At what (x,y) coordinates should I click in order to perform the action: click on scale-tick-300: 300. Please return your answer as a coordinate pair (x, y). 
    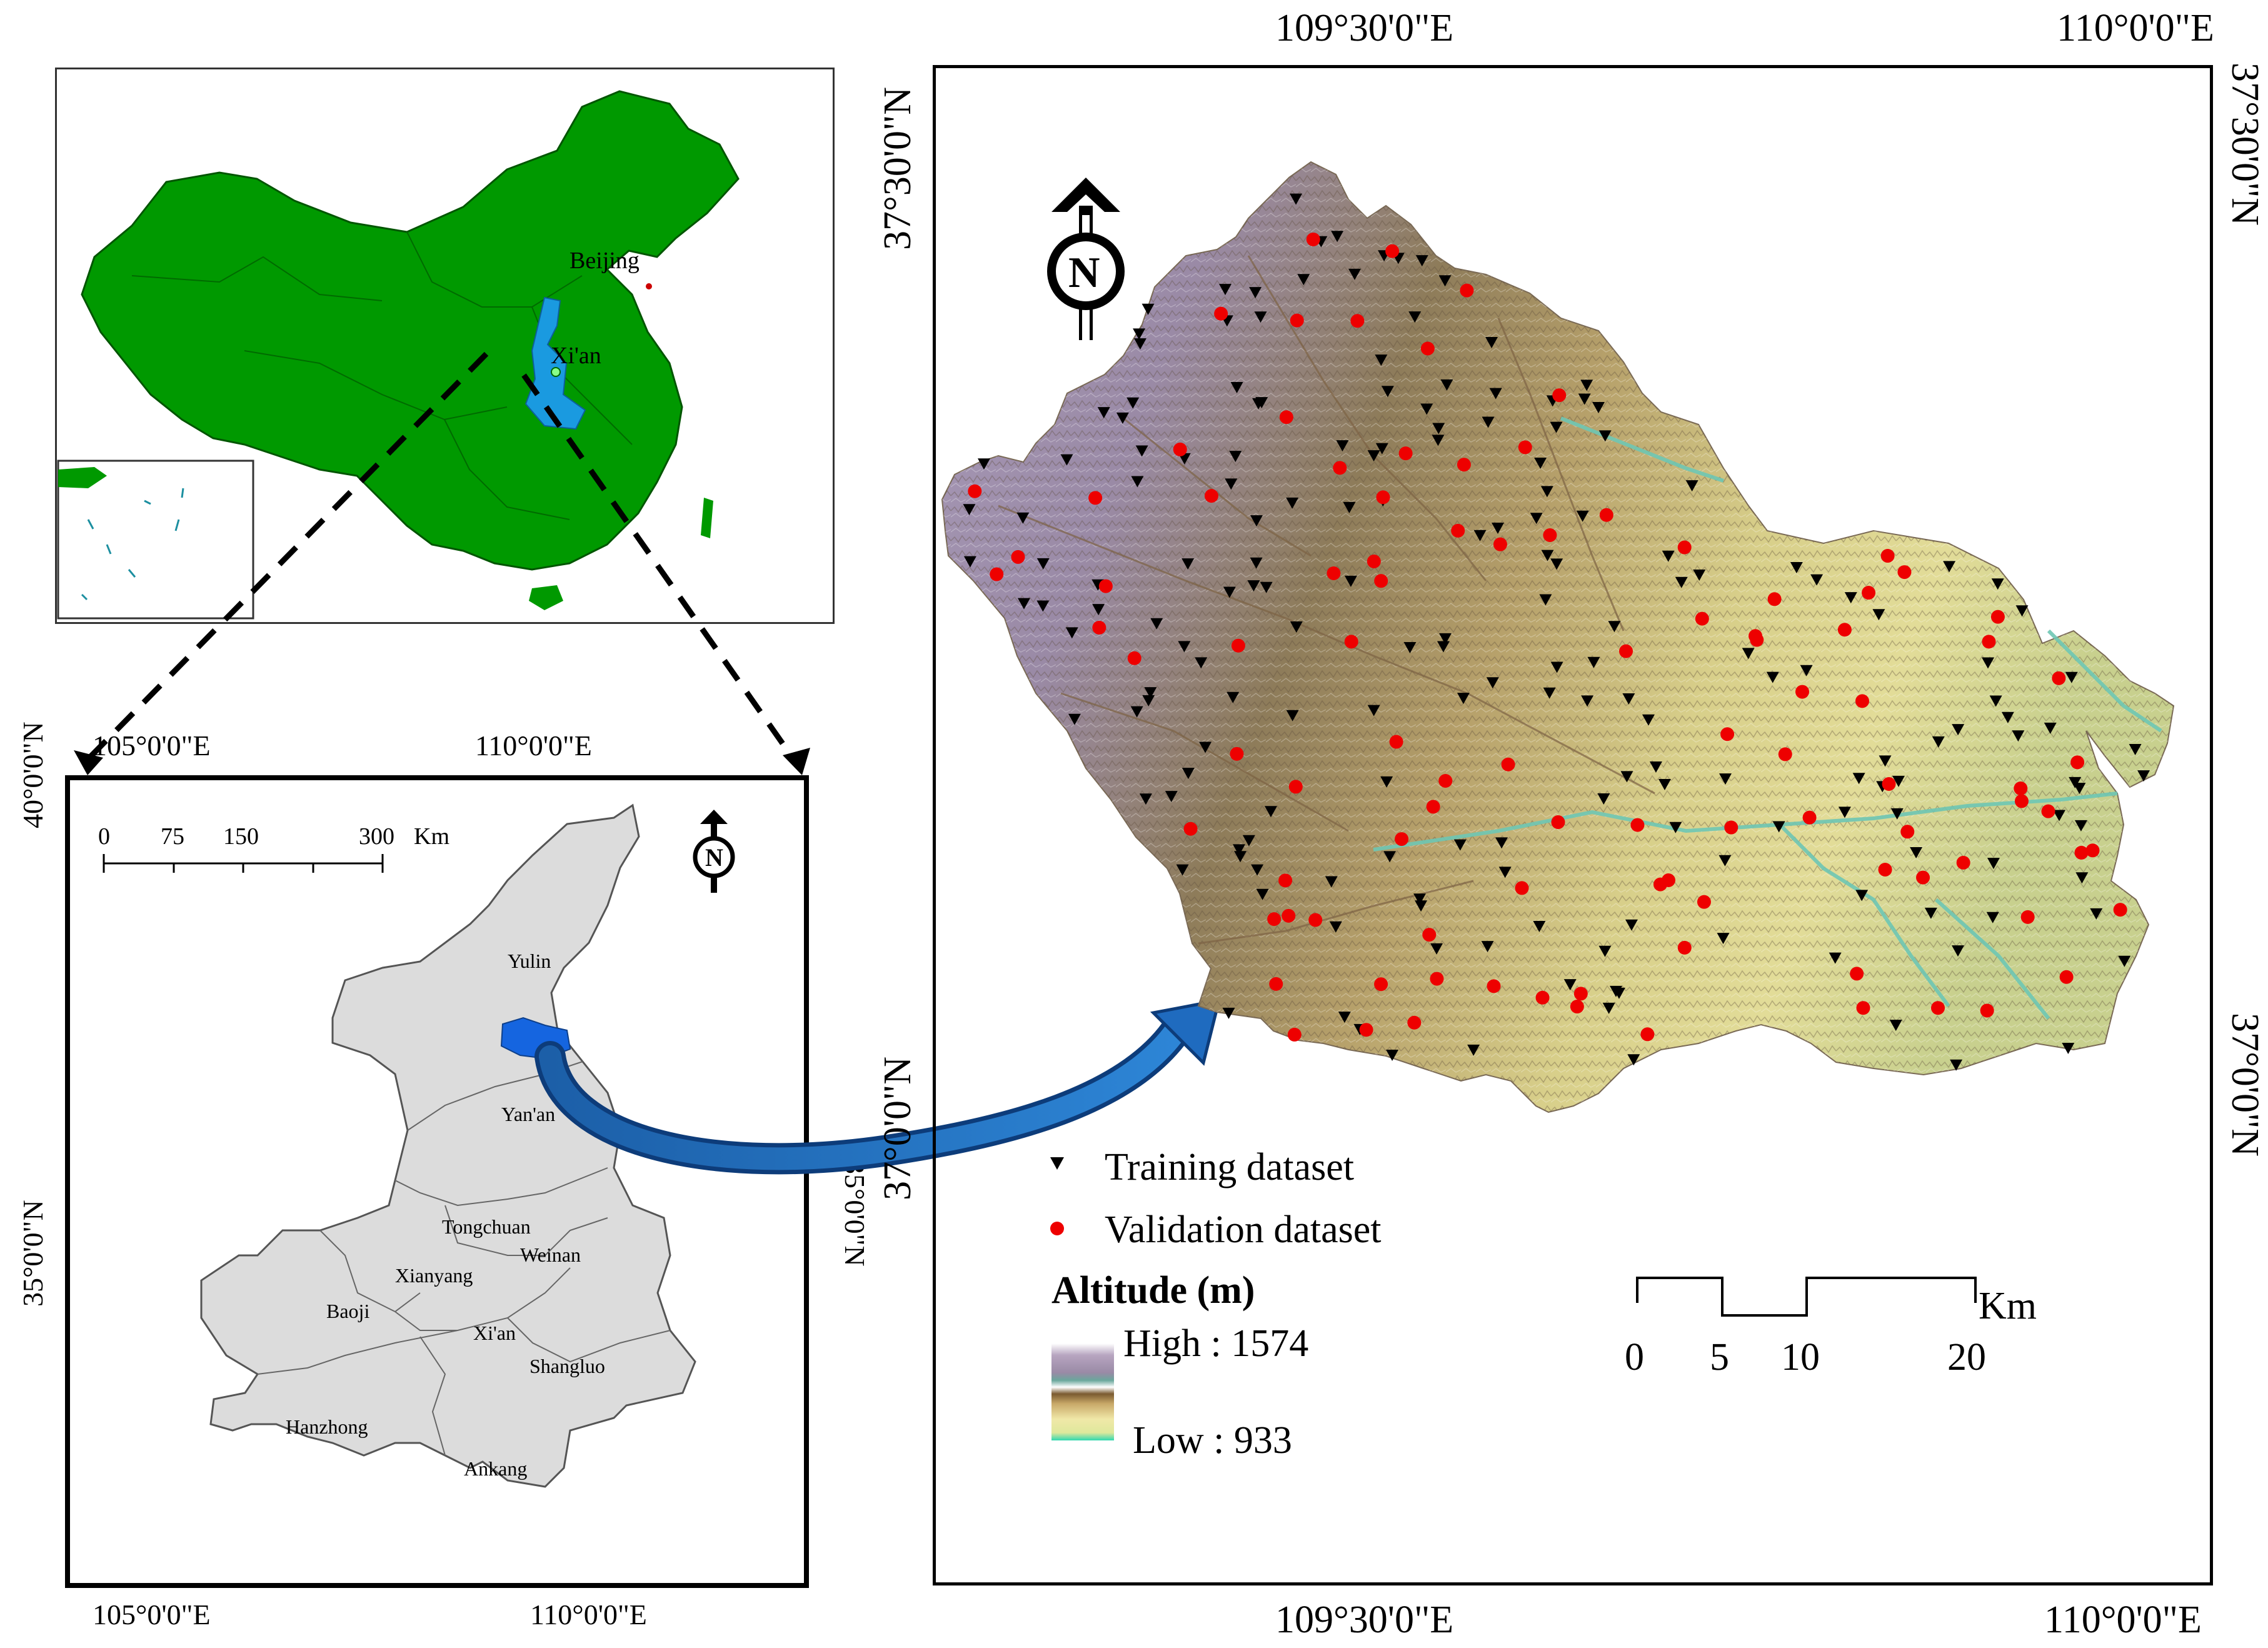
    Looking at the image, I should click on (376, 836).